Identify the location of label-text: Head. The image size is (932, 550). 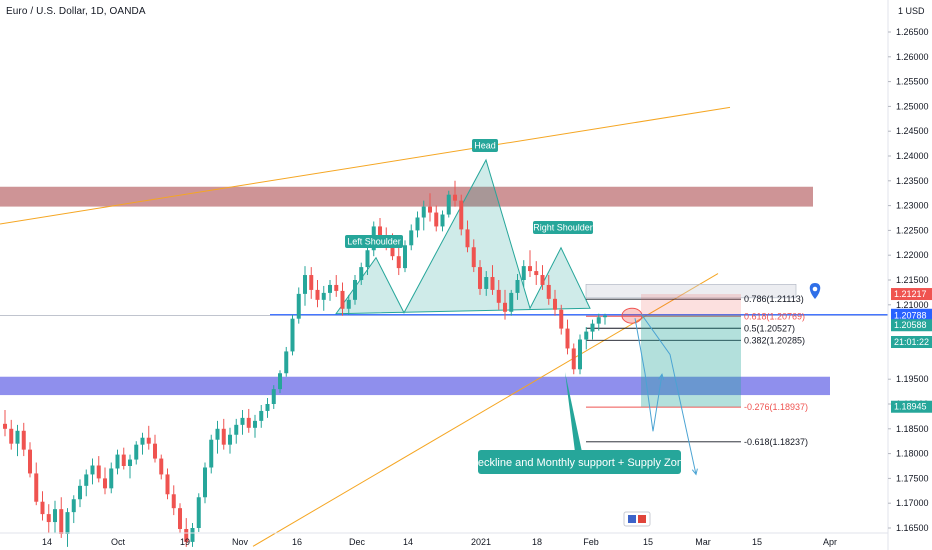
(485, 146).